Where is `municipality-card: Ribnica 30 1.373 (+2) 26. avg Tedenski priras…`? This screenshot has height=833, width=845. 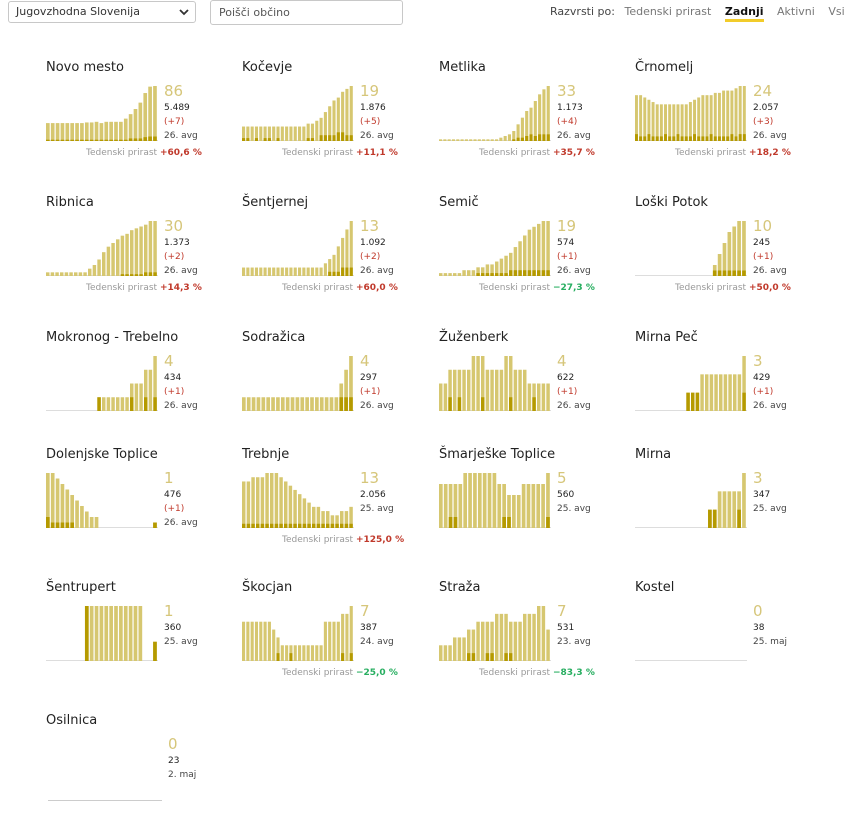
municipality-card: Ribnica 30 1.373 (+2) 26. avg Tedenski priras… is located at coordinates (141, 255).